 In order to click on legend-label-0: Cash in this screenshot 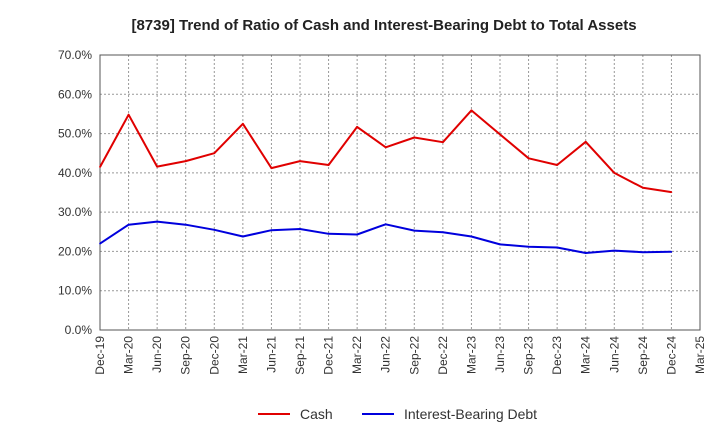, I will do `click(316, 414)`.